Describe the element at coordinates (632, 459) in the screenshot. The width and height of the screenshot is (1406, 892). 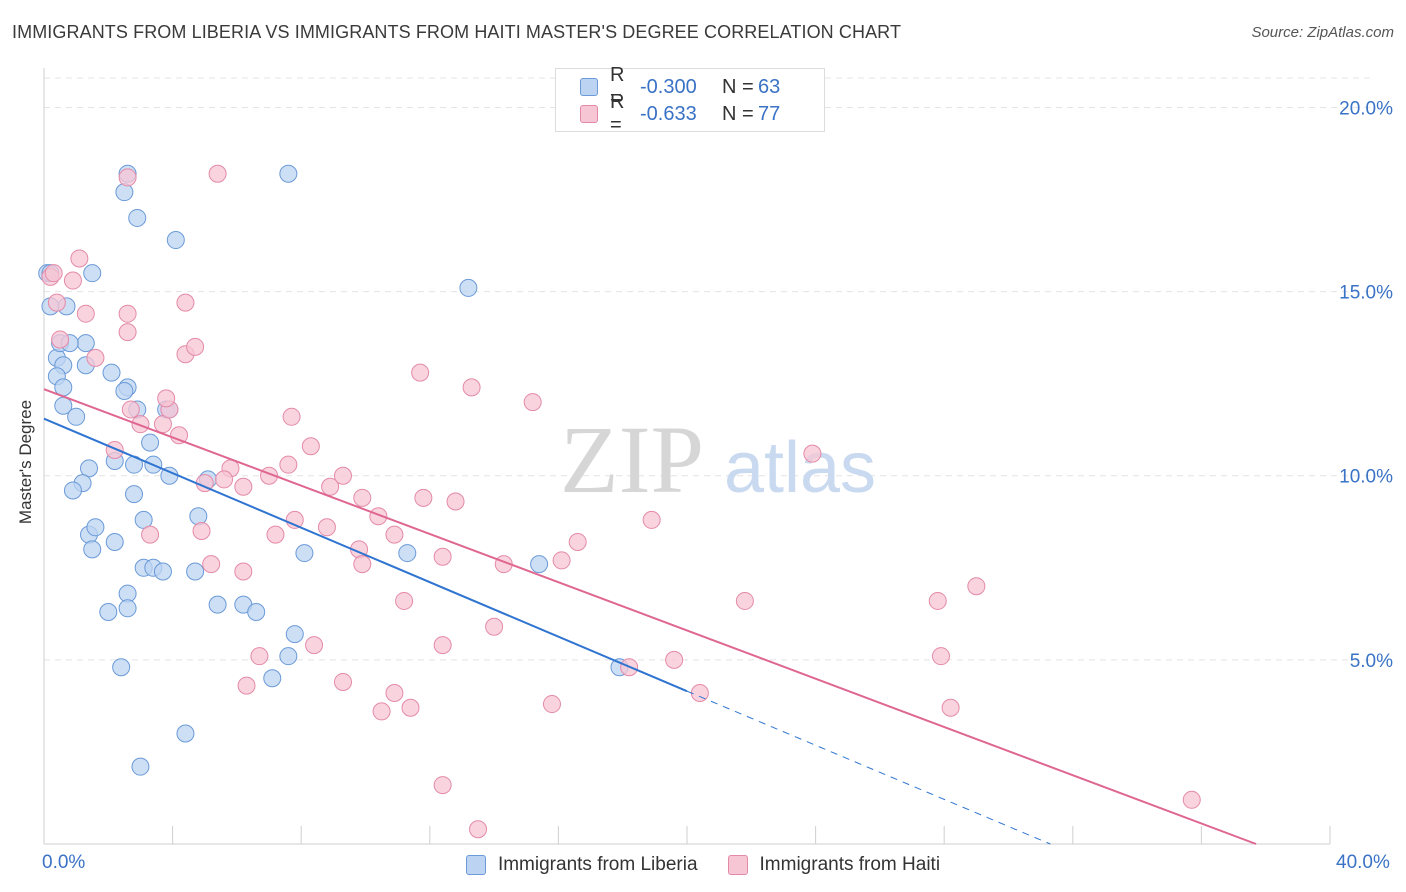
I see `watermark-zip: ZIP` at that location.